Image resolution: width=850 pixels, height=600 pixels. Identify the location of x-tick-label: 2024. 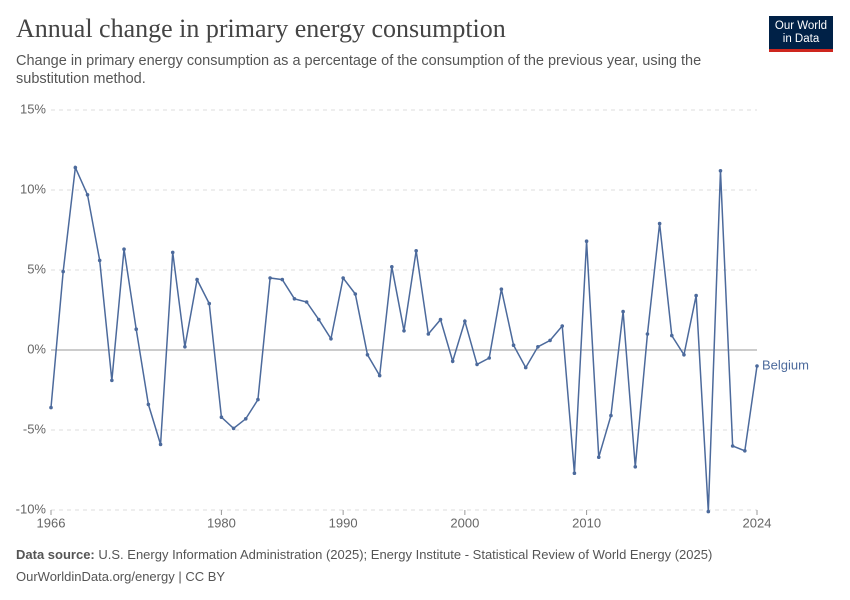
(757, 522).